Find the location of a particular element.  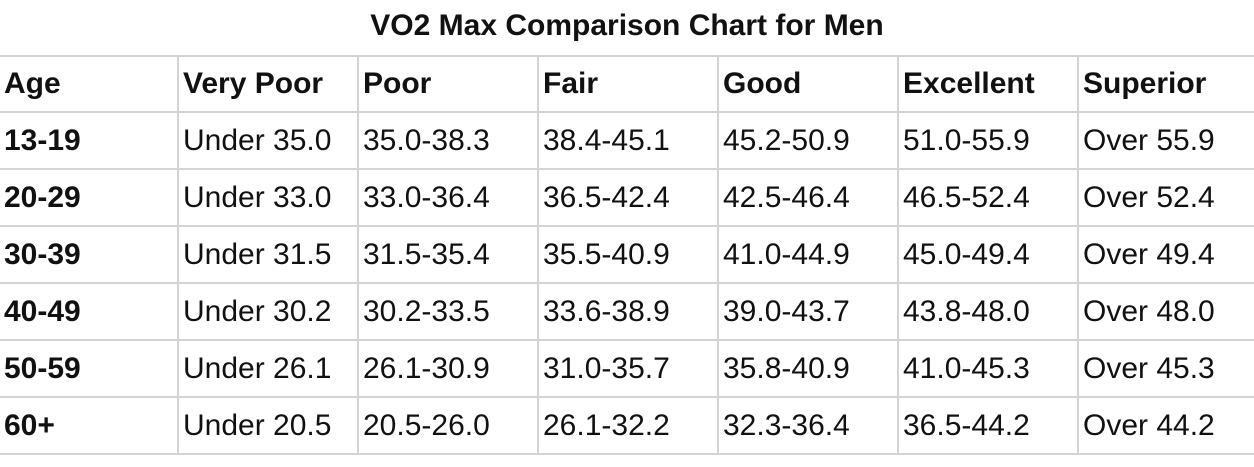

value-cell: 35.5-40.9 is located at coordinates (628, 254).